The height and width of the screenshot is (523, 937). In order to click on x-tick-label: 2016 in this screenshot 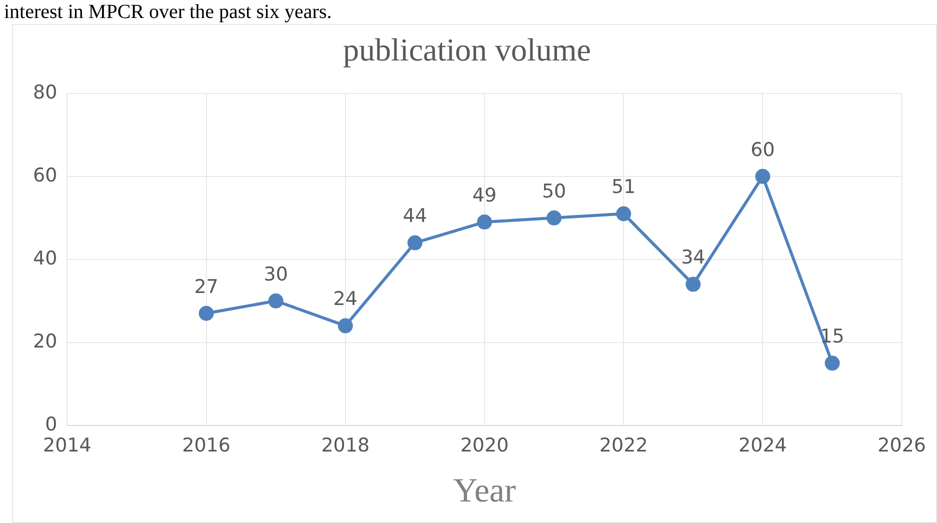, I will do `click(206, 445)`.